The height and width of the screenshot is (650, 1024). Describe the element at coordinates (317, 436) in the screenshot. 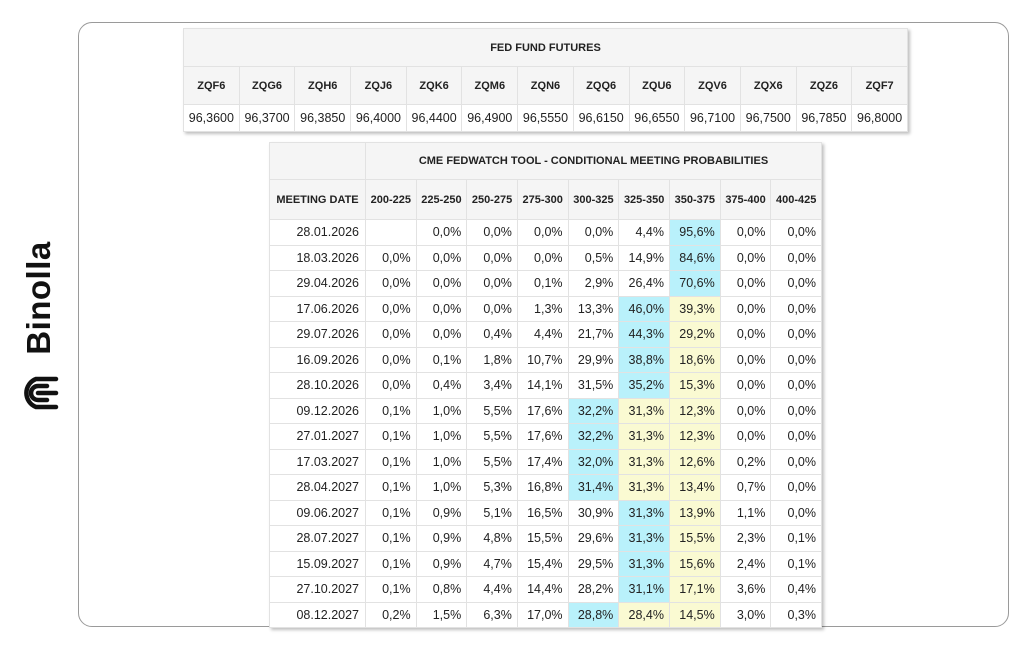

I see `meeting-date: 27.01.2027` at that location.